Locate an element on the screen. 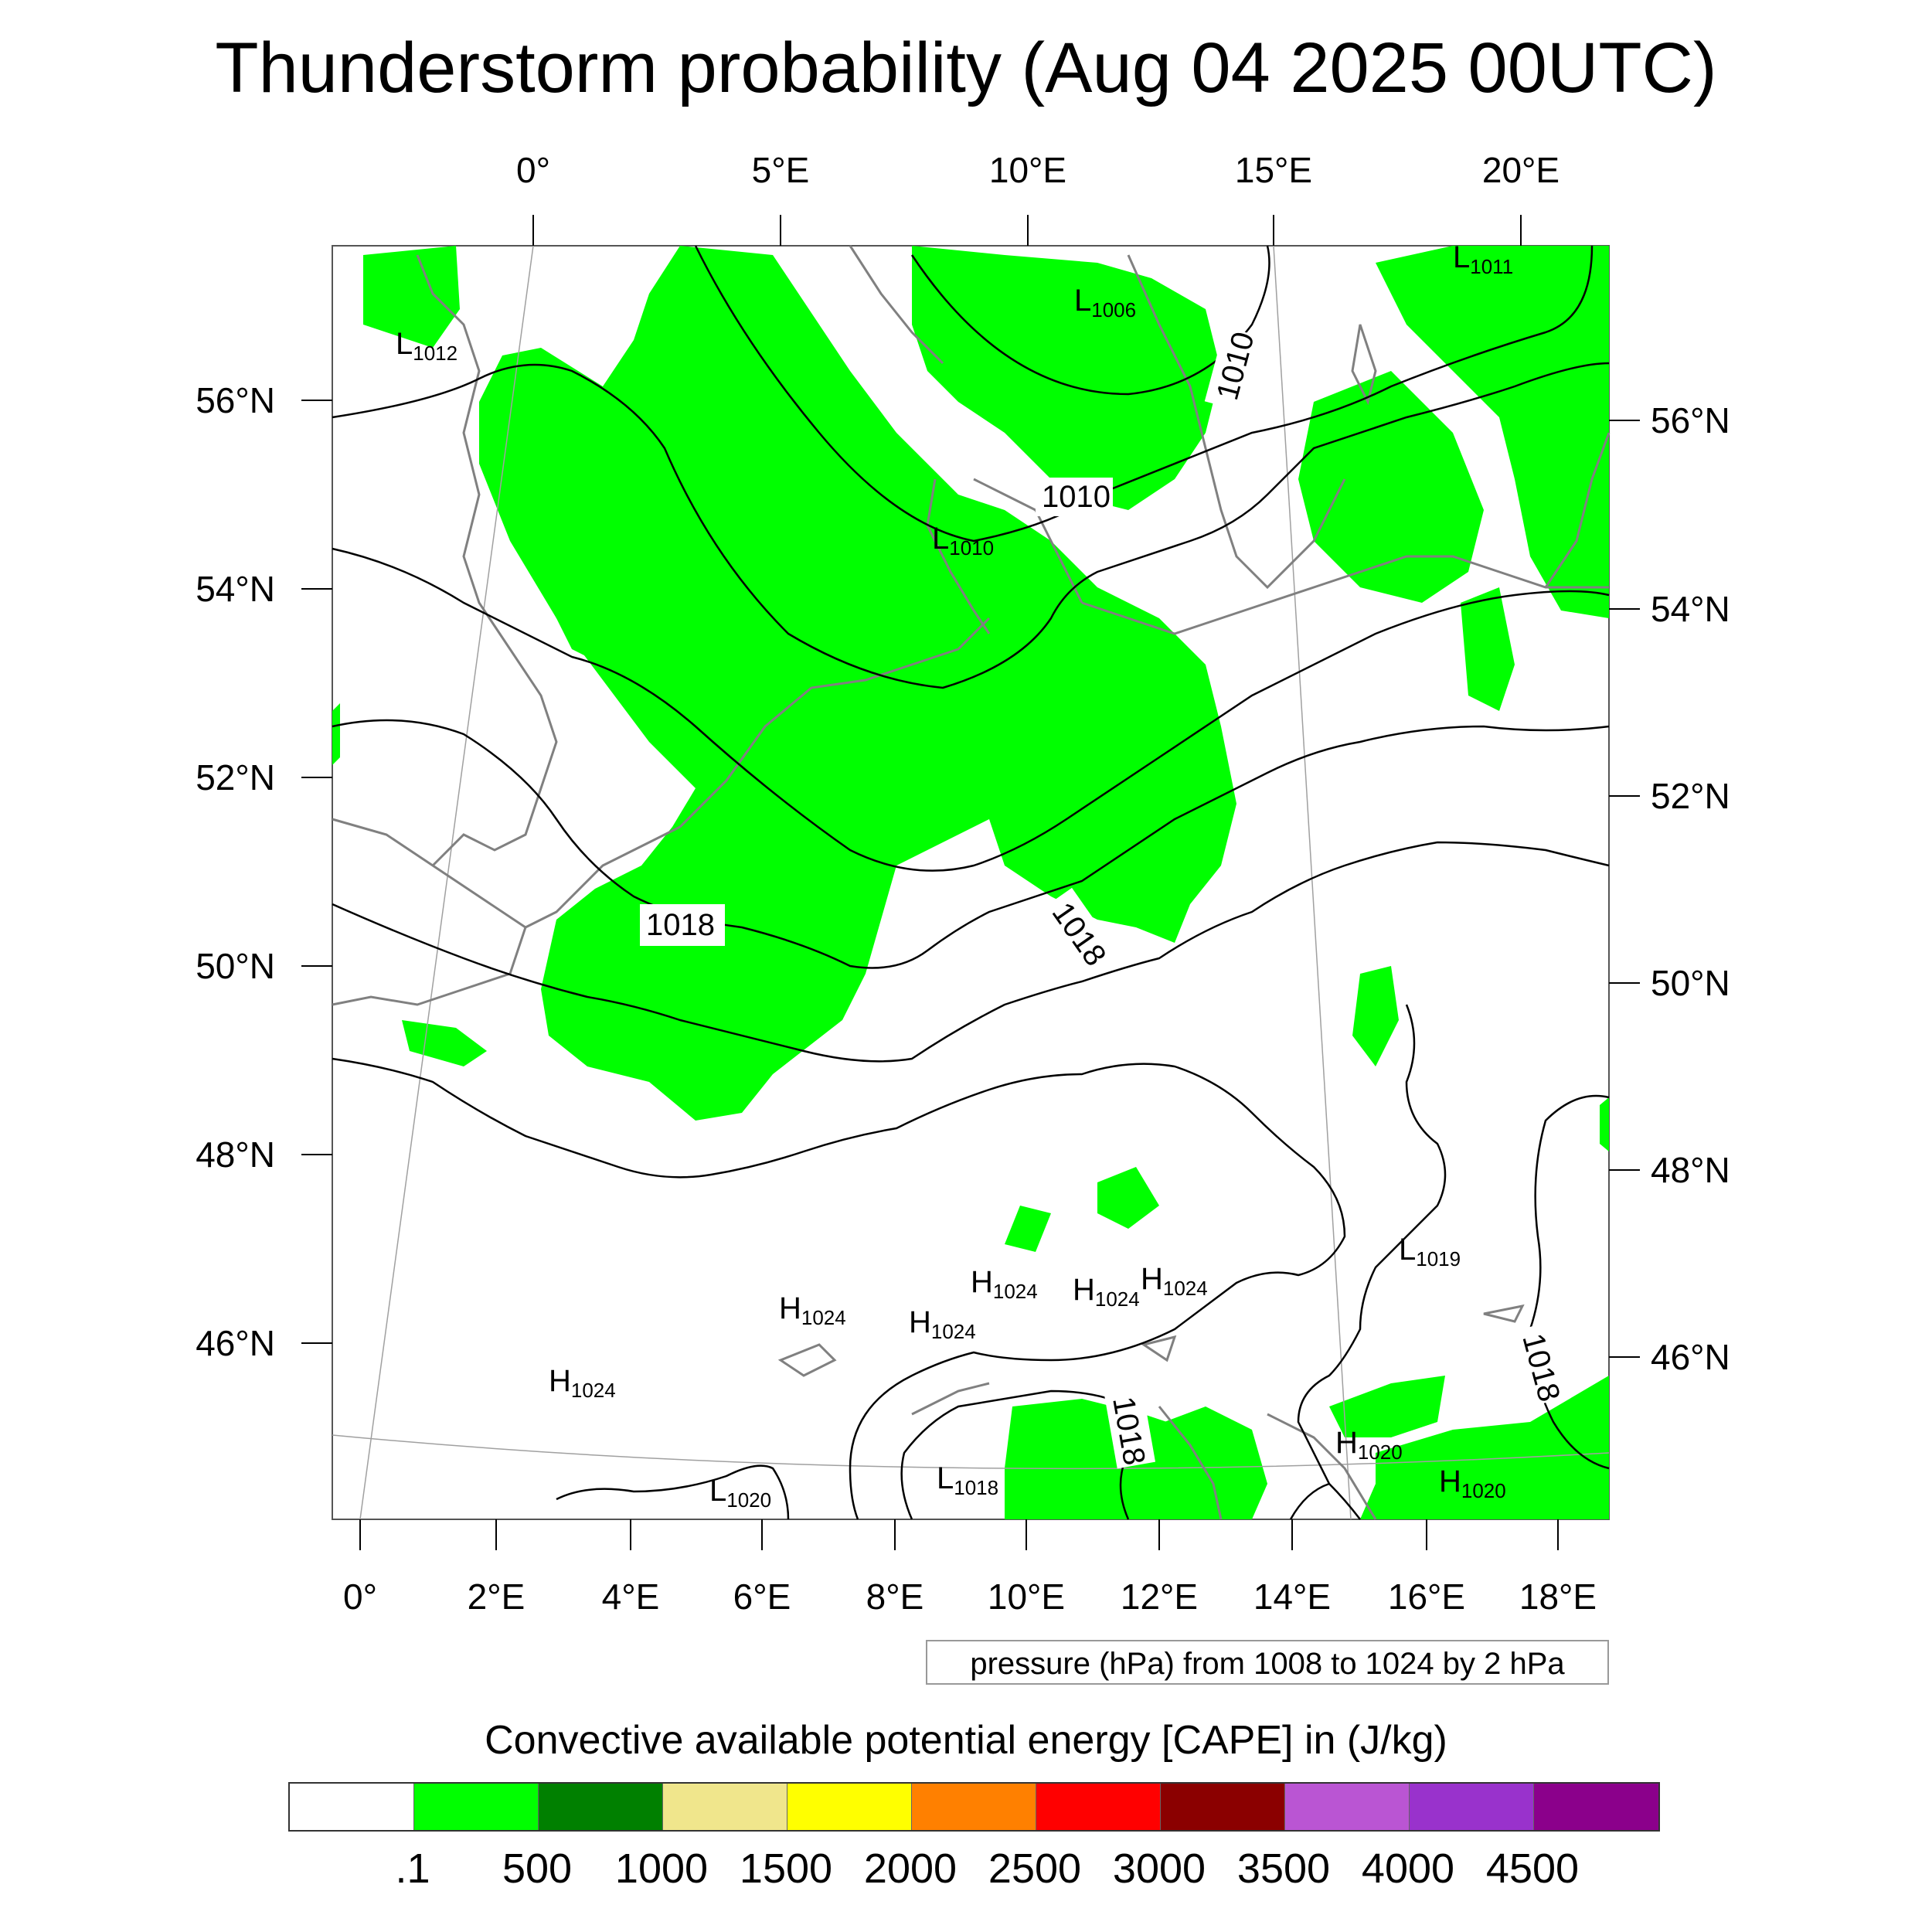  lon-label: 4°E is located at coordinates (631, 1597).